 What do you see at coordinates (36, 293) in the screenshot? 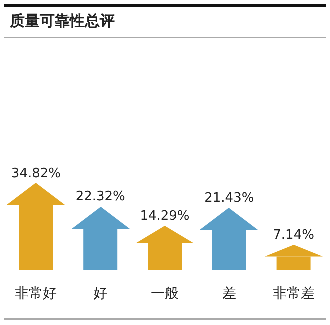
I see `x-tick-label: 非常好` at bounding box center [36, 293].